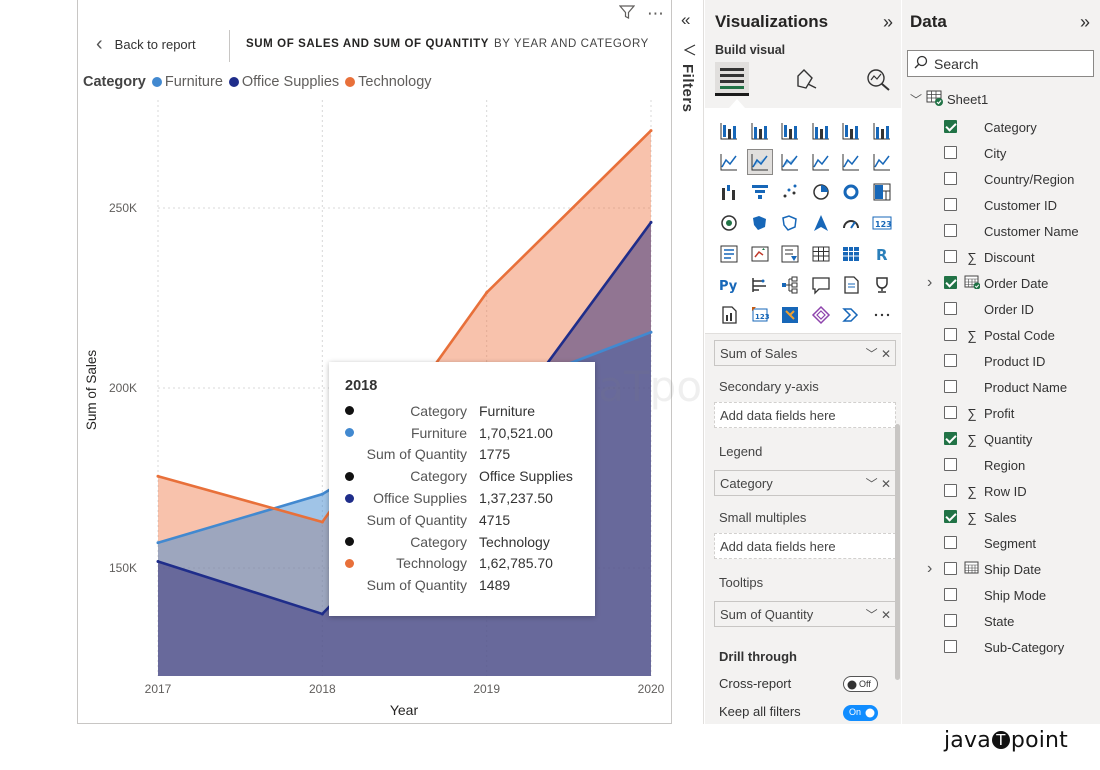 The image size is (1100, 770). I want to click on field-row: Ship Mode, so click(1001, 595).